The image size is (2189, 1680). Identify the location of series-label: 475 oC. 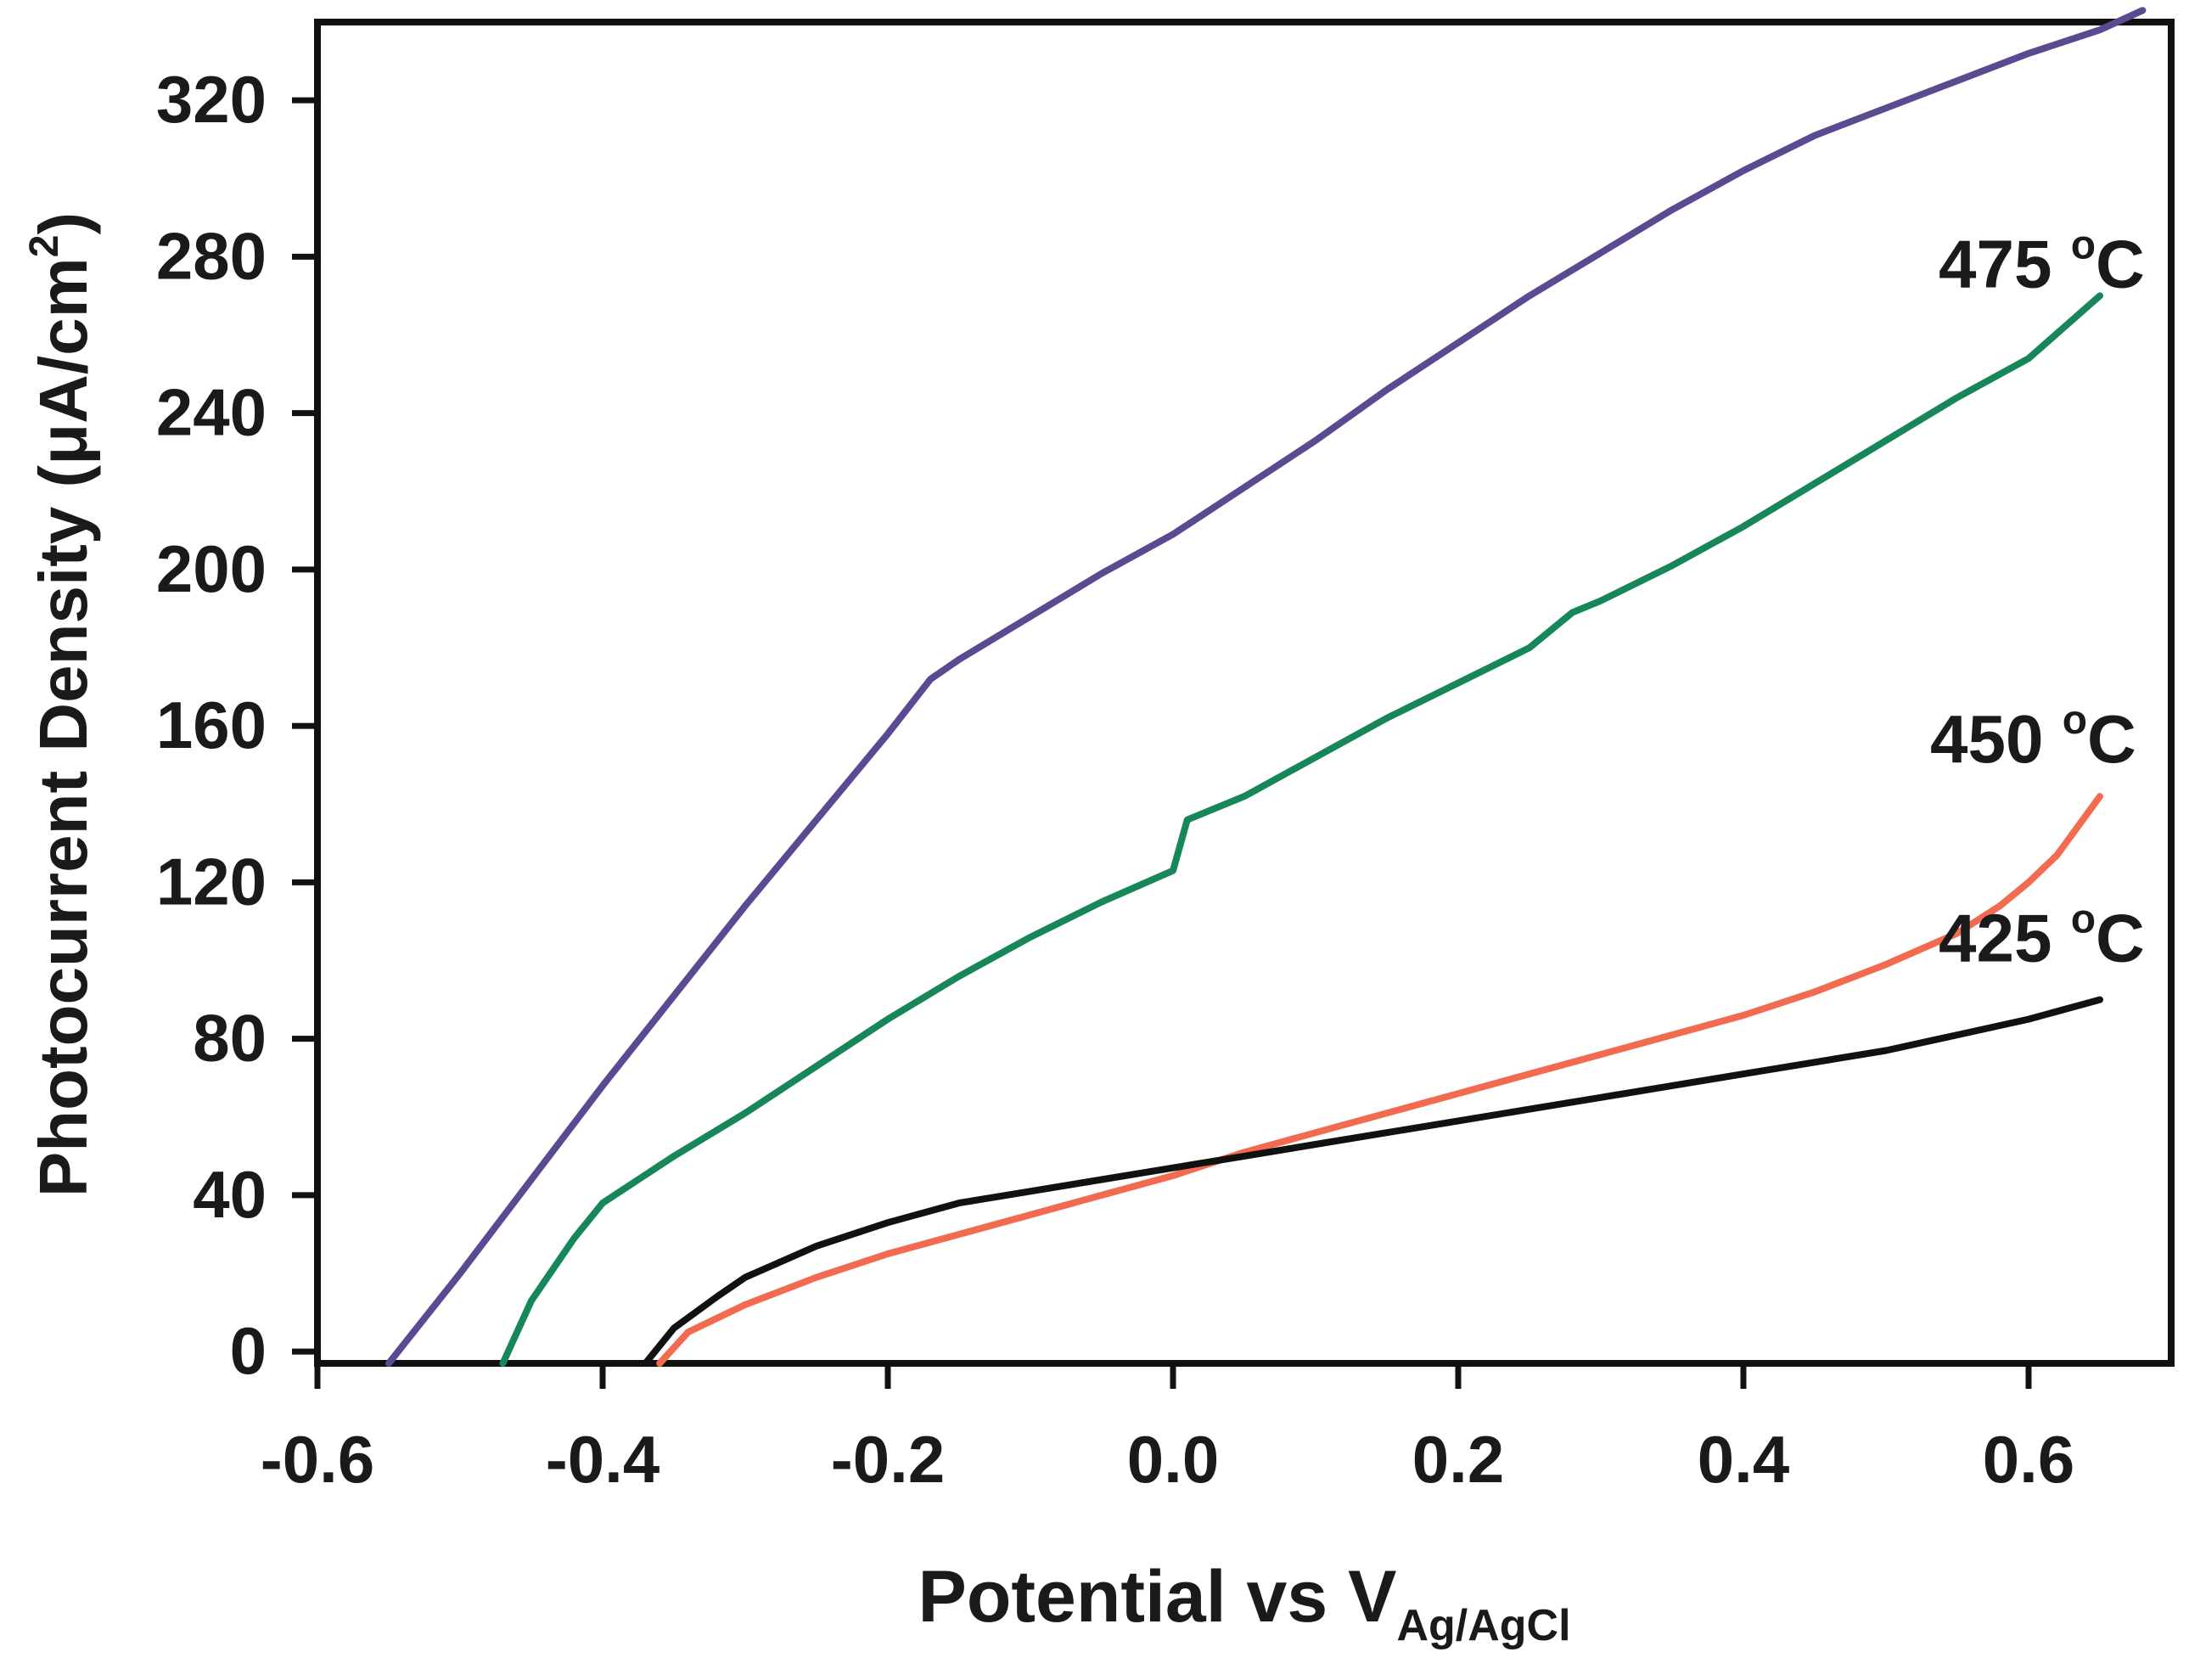
(2042, 262).